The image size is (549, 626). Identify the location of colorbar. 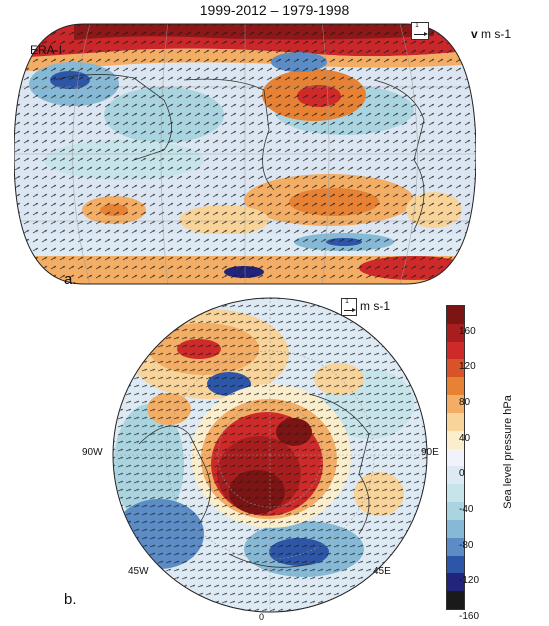
(455, 457).